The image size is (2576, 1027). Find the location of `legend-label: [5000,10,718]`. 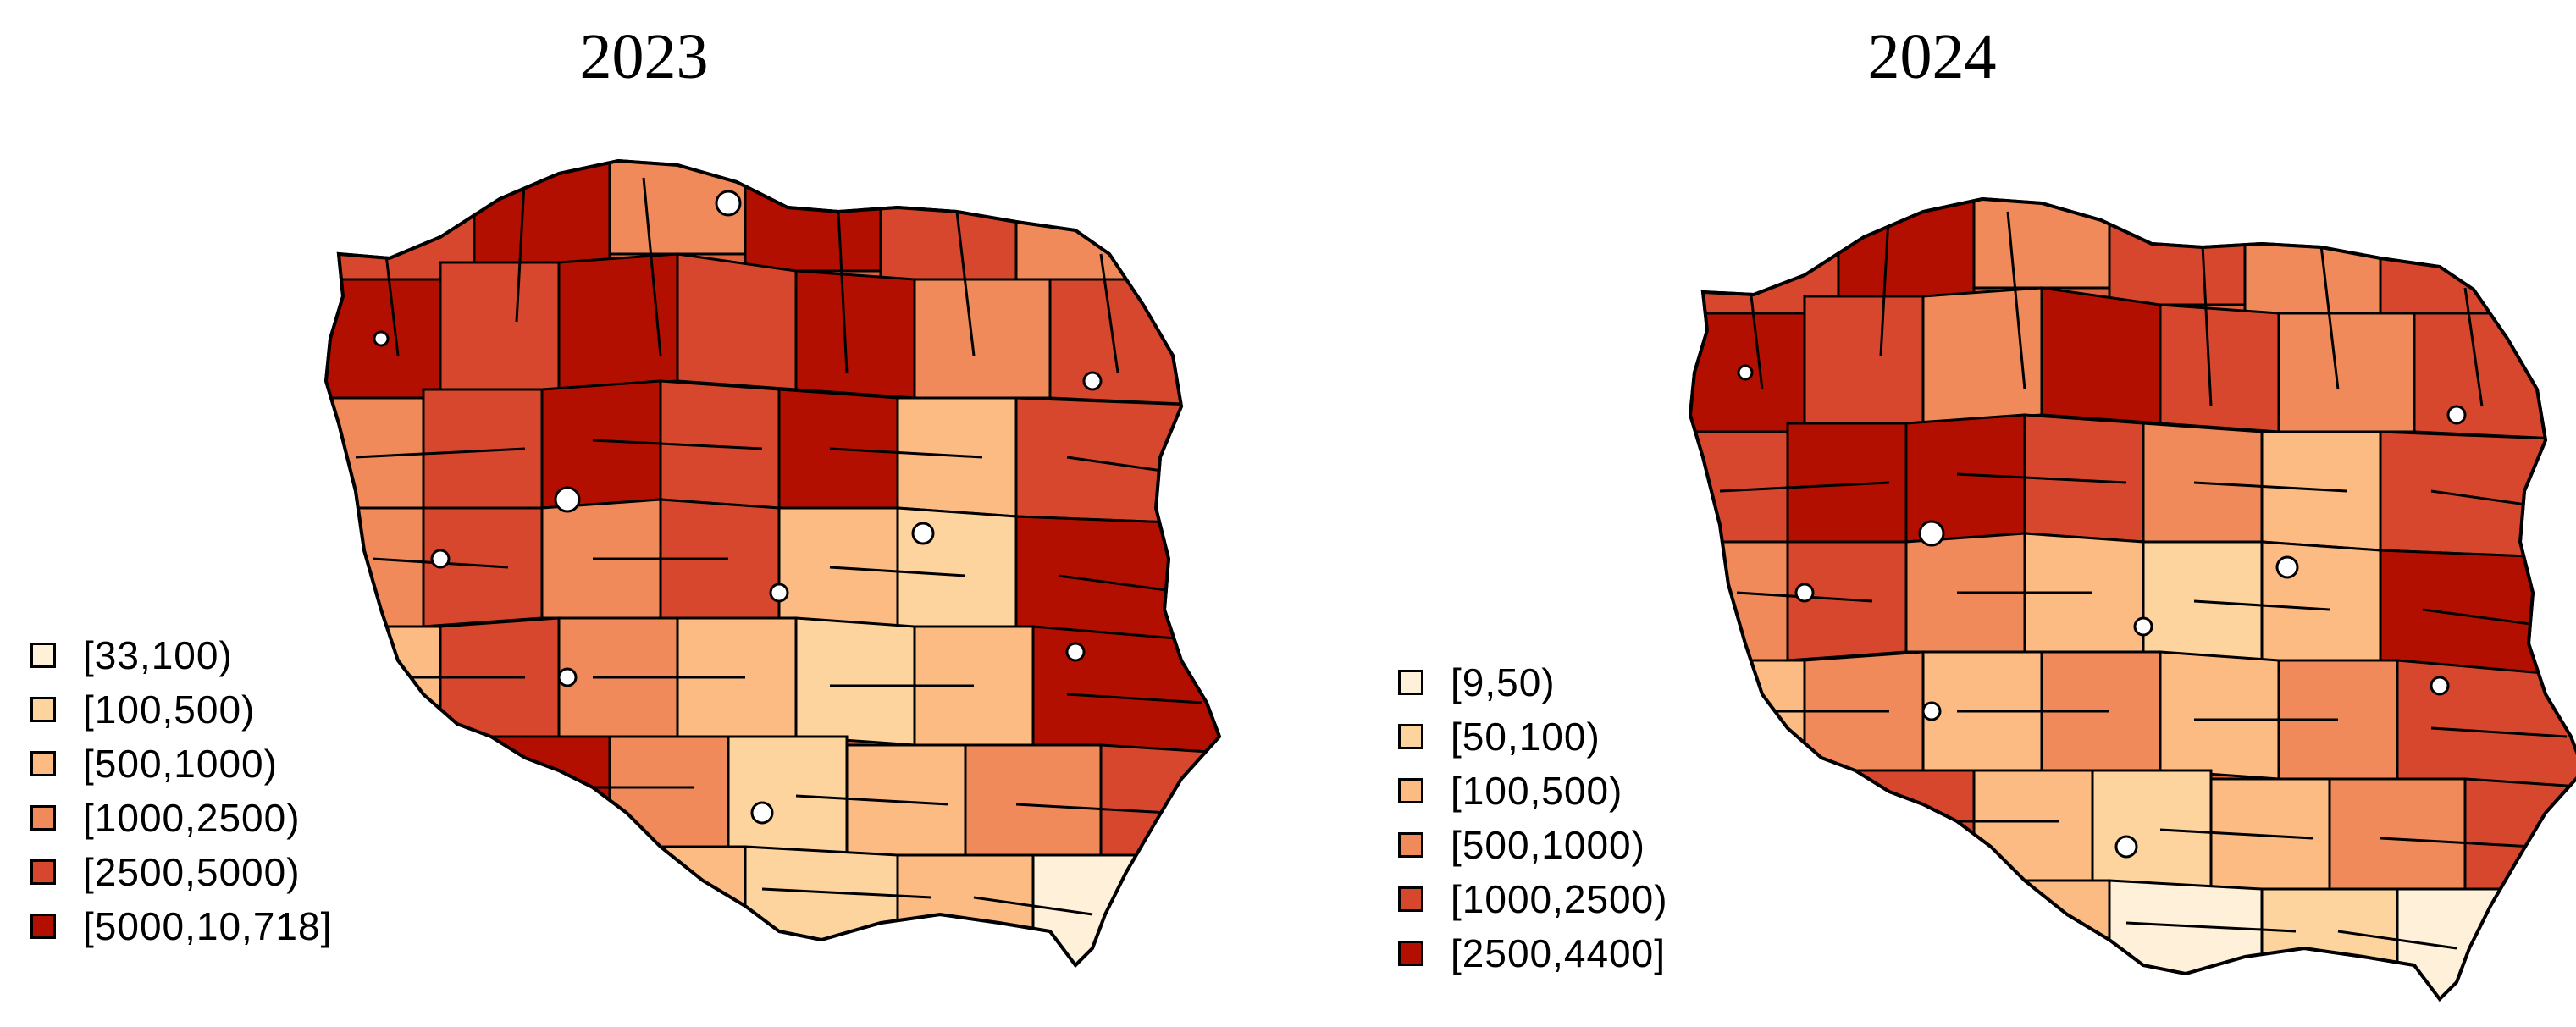

legend-label: [5000,10,718] is located at coordinates (208, 926).